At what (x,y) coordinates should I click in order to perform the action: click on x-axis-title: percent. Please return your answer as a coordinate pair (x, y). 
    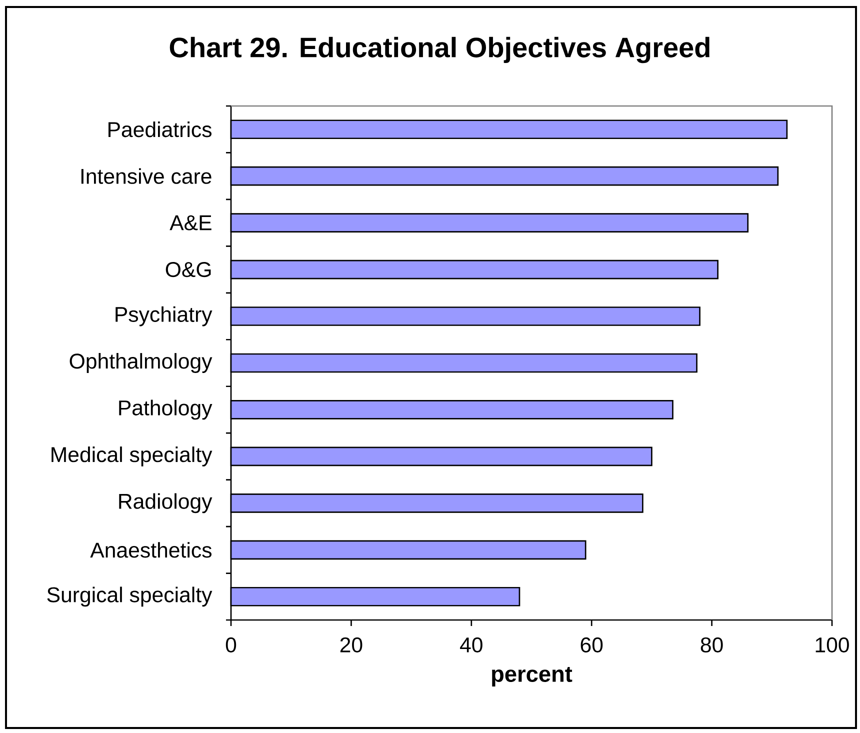
    Looking at the image, I should click on (532, 676).